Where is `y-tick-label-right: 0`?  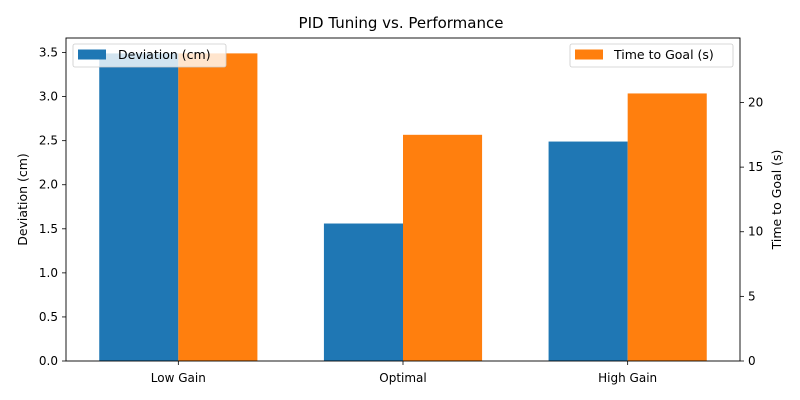
y-tick-label-right: 0 is located at coordinates (752, 361).